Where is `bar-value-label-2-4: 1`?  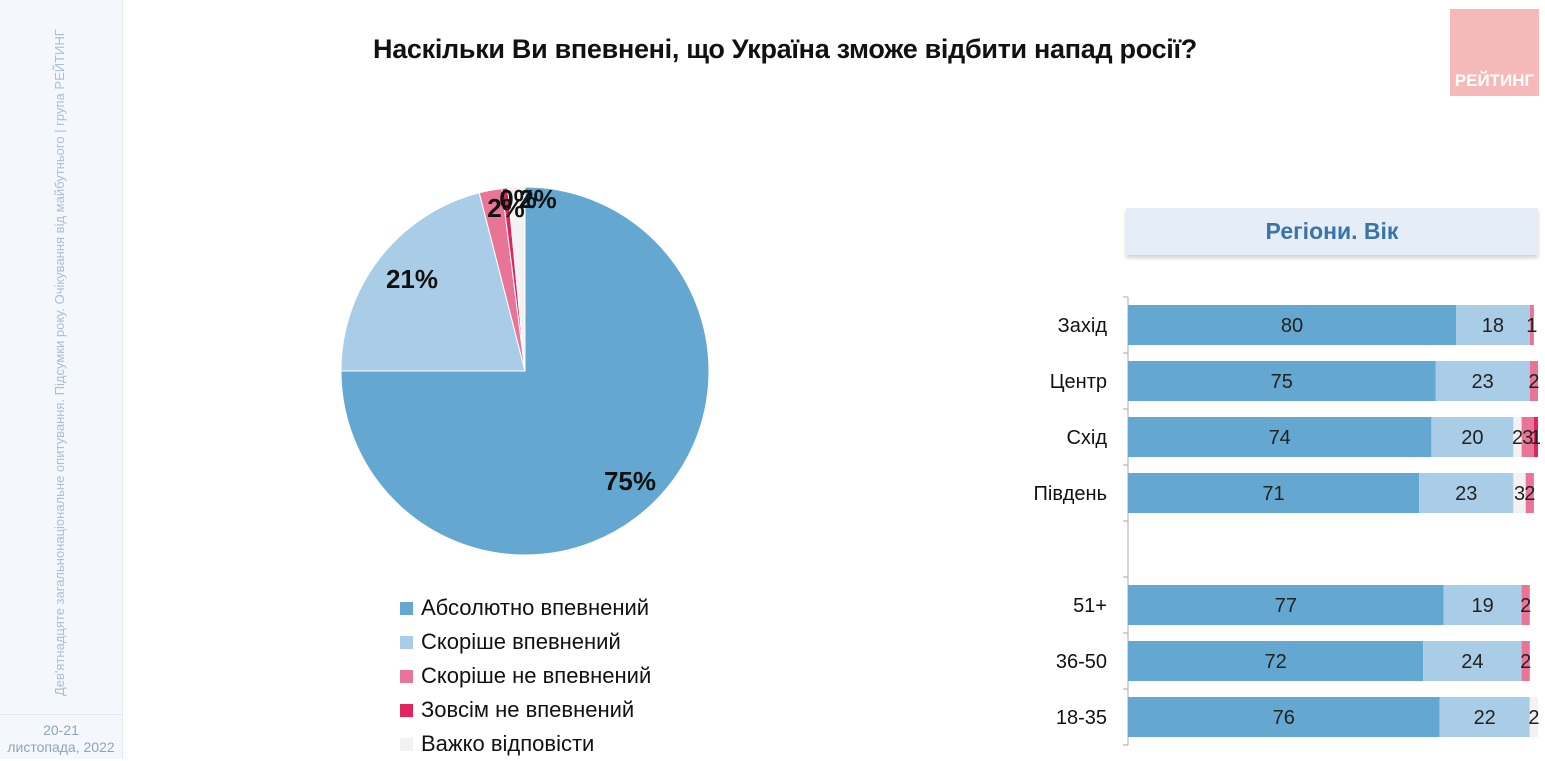 bar-value-label-2-4: 1 is located at coordinates (1535, 438).